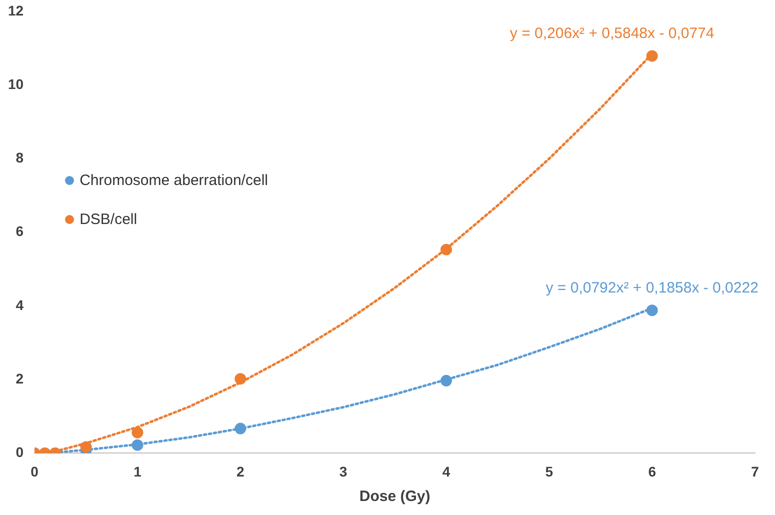 Image resolution: width=775 pixels, height=515 pixels. I want to click on x-axis-title: Dose (Gy), so click(394, 497).